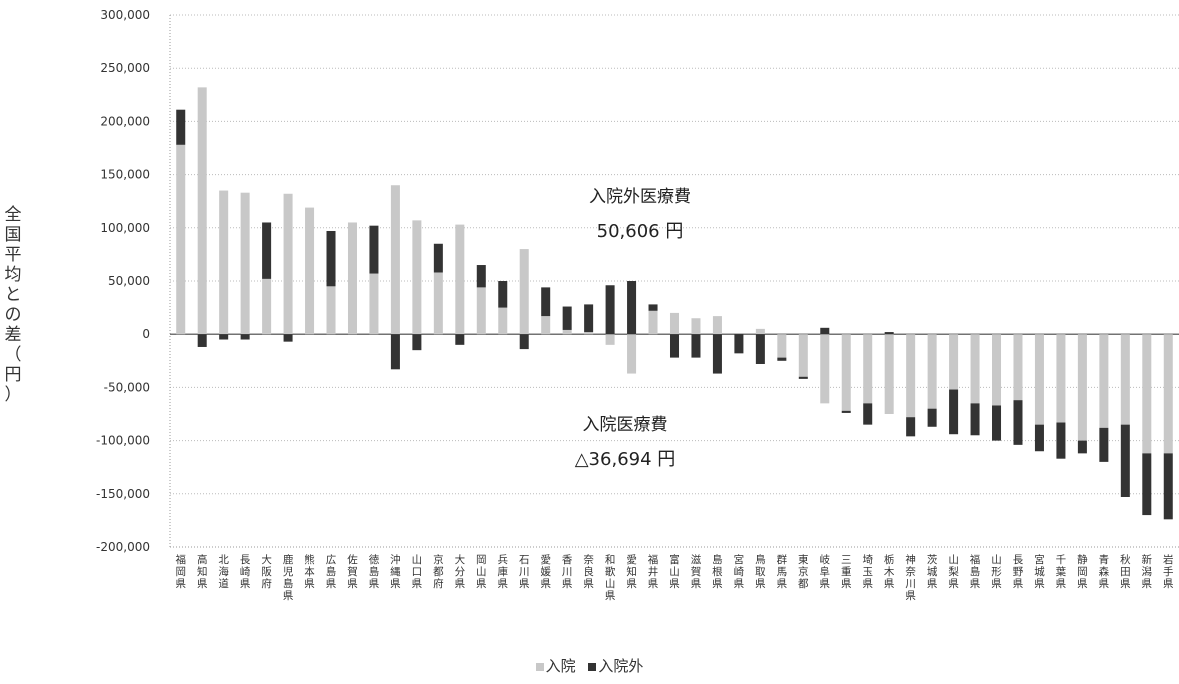 This screenshot has width=1179, height=684. I want to click on x-tick-label: 北海道, so click(223, 572).